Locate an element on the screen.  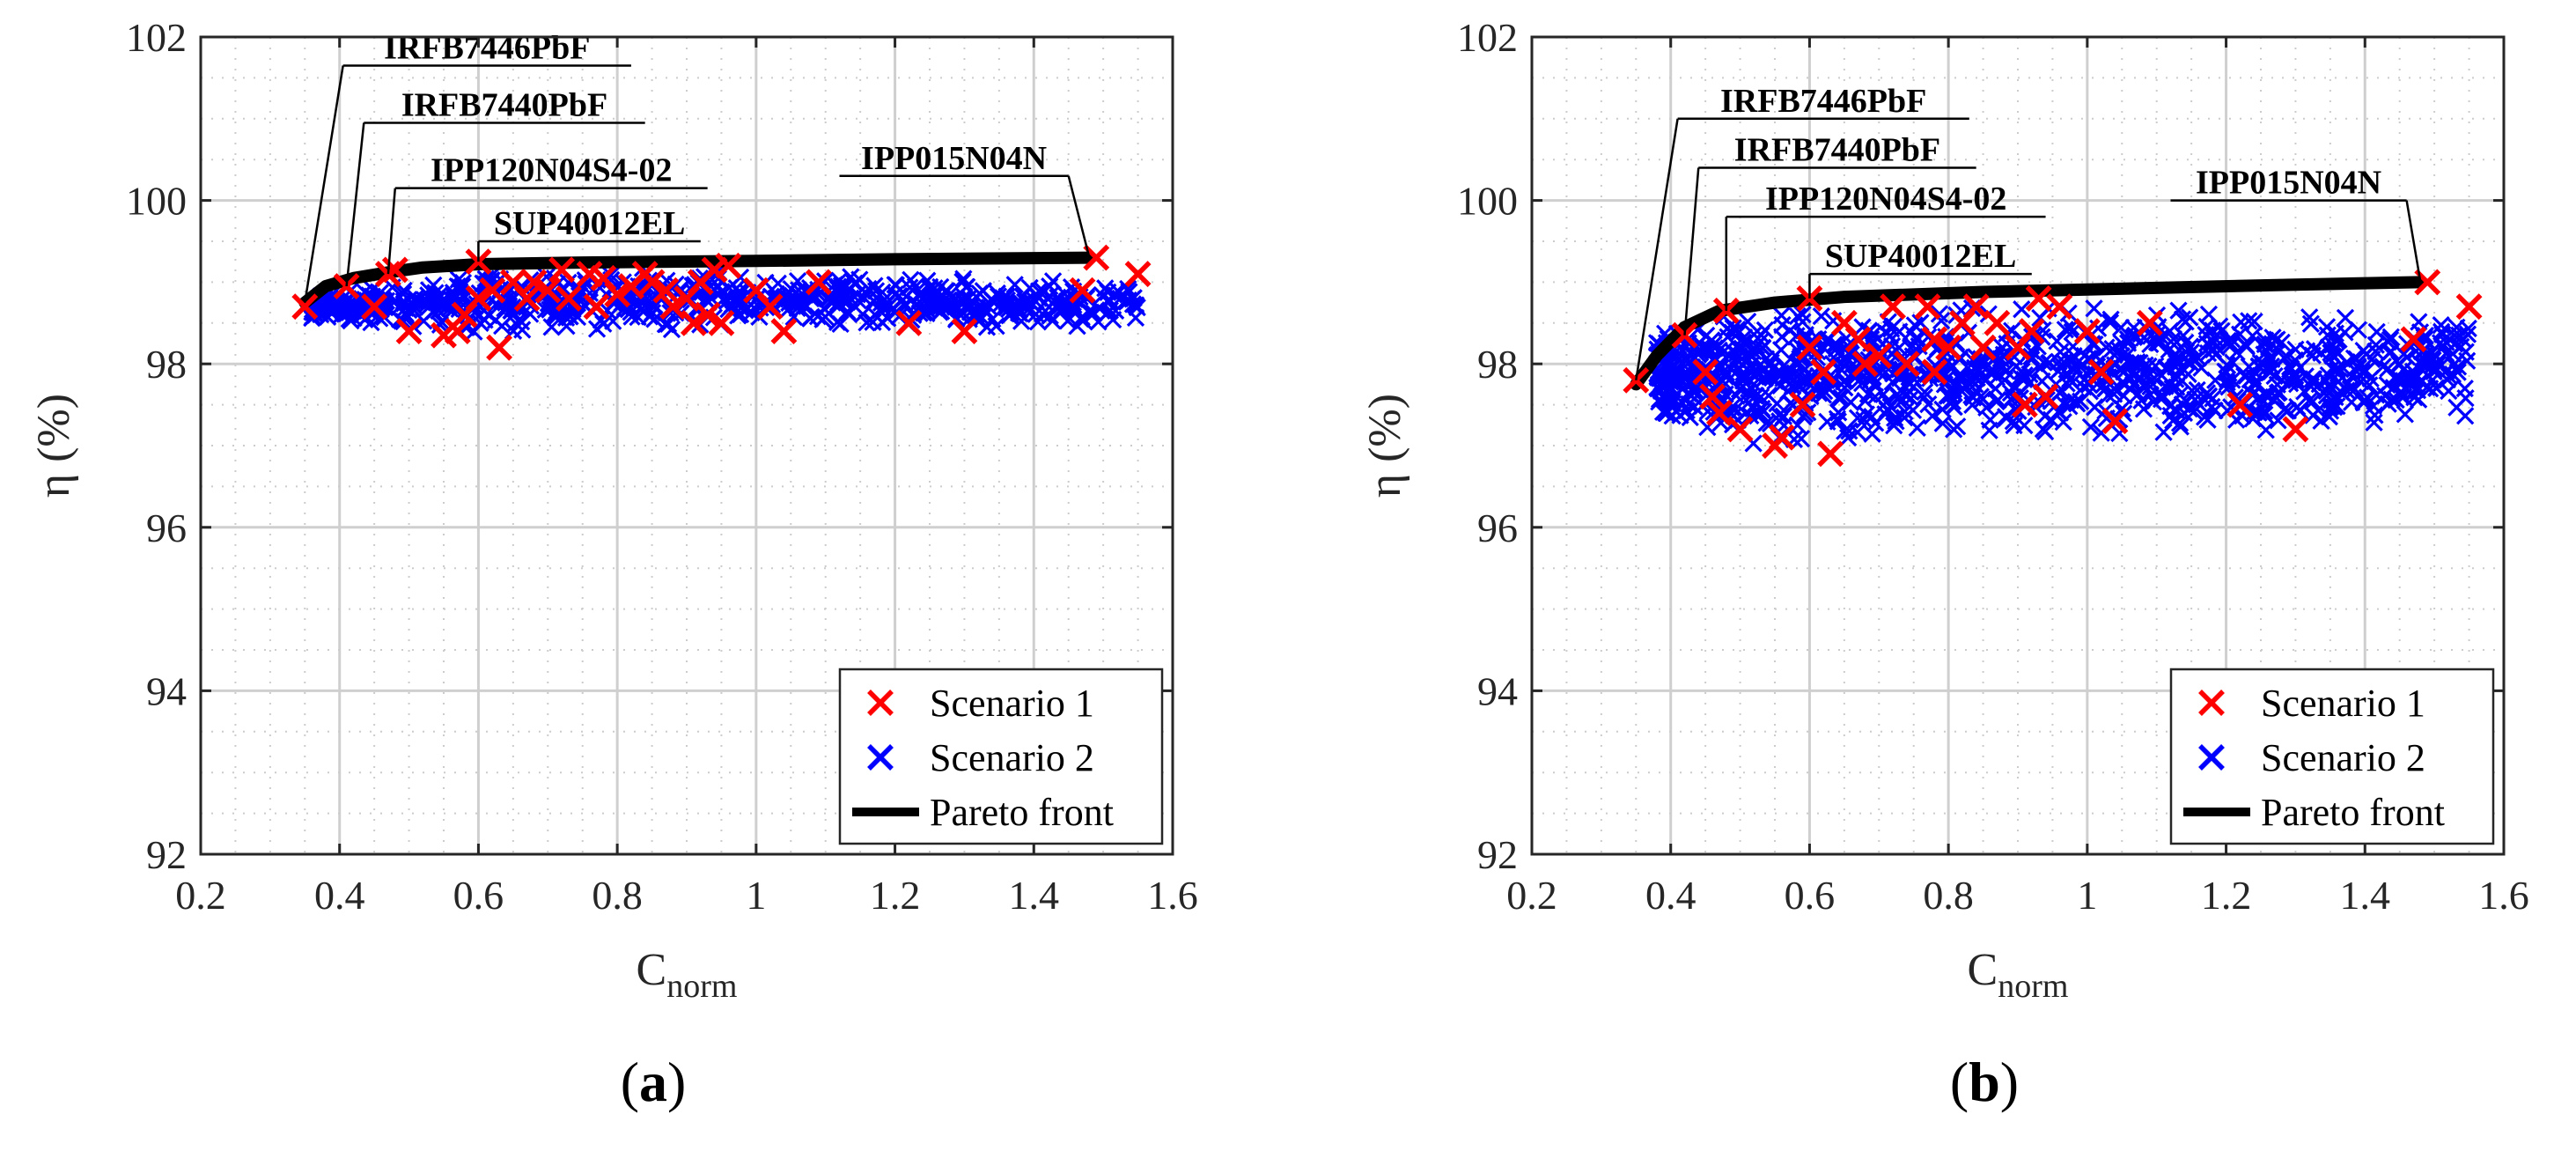
y-tick-label: 96 is located at coordinates (1497, 527).